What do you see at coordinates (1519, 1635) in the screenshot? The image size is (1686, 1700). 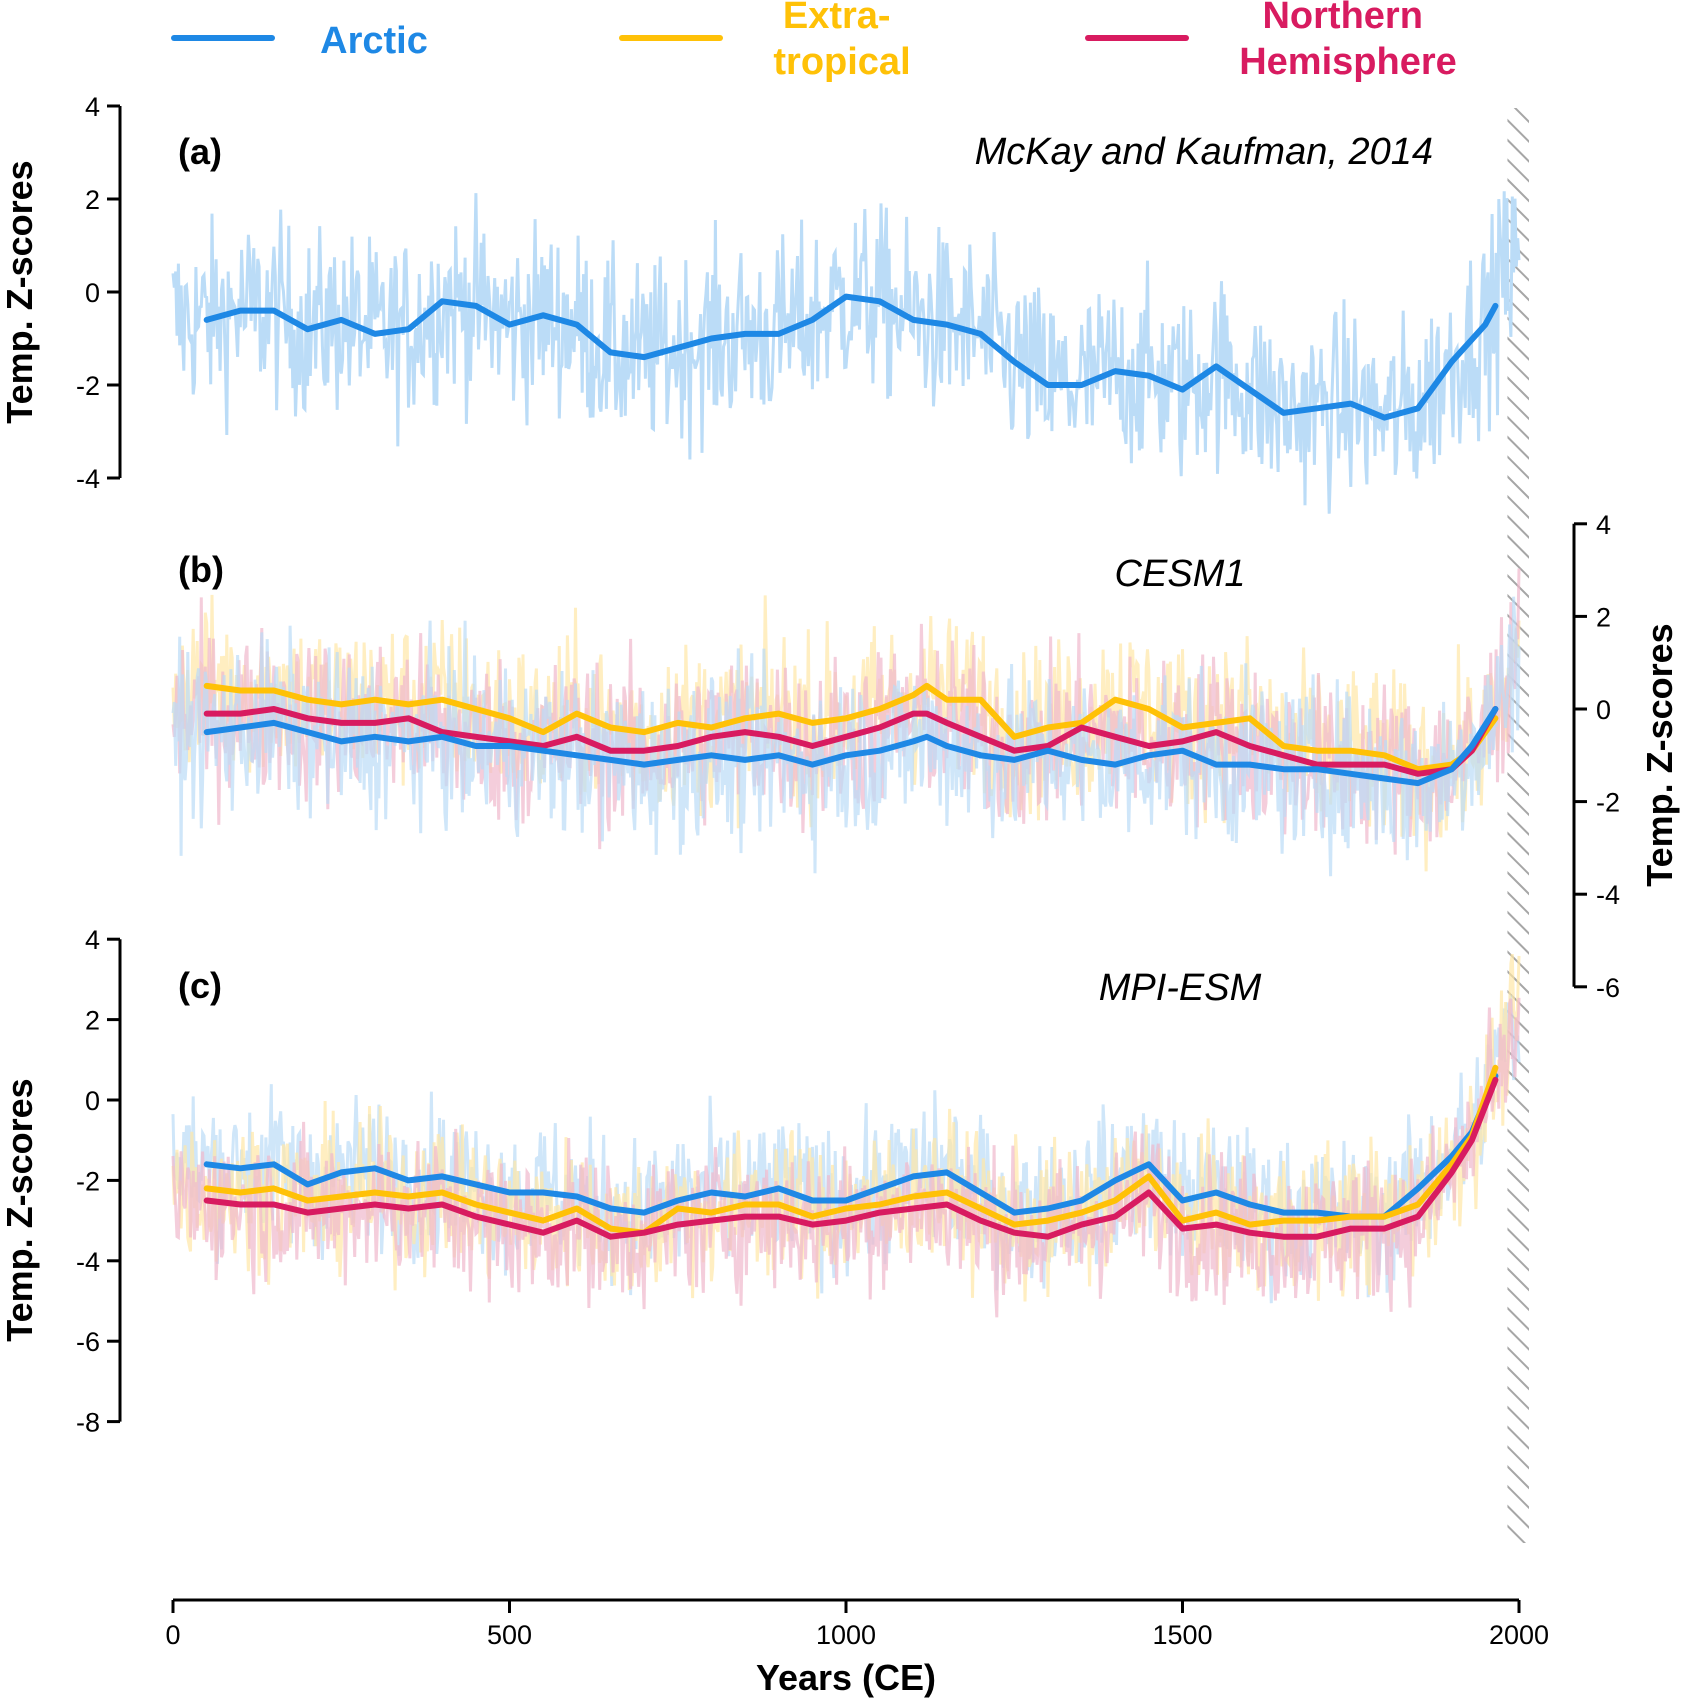 I see `x-tick-label: 2000` at bounding box center [1519, 1635].